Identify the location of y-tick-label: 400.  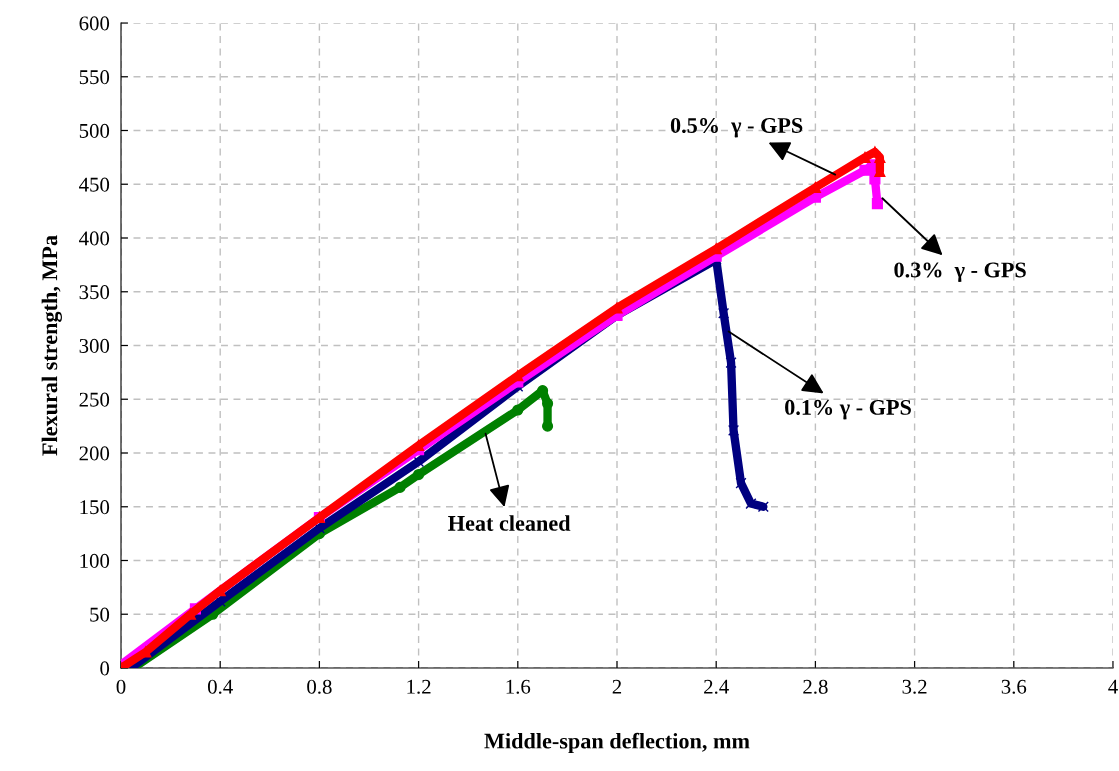
(94, 238).